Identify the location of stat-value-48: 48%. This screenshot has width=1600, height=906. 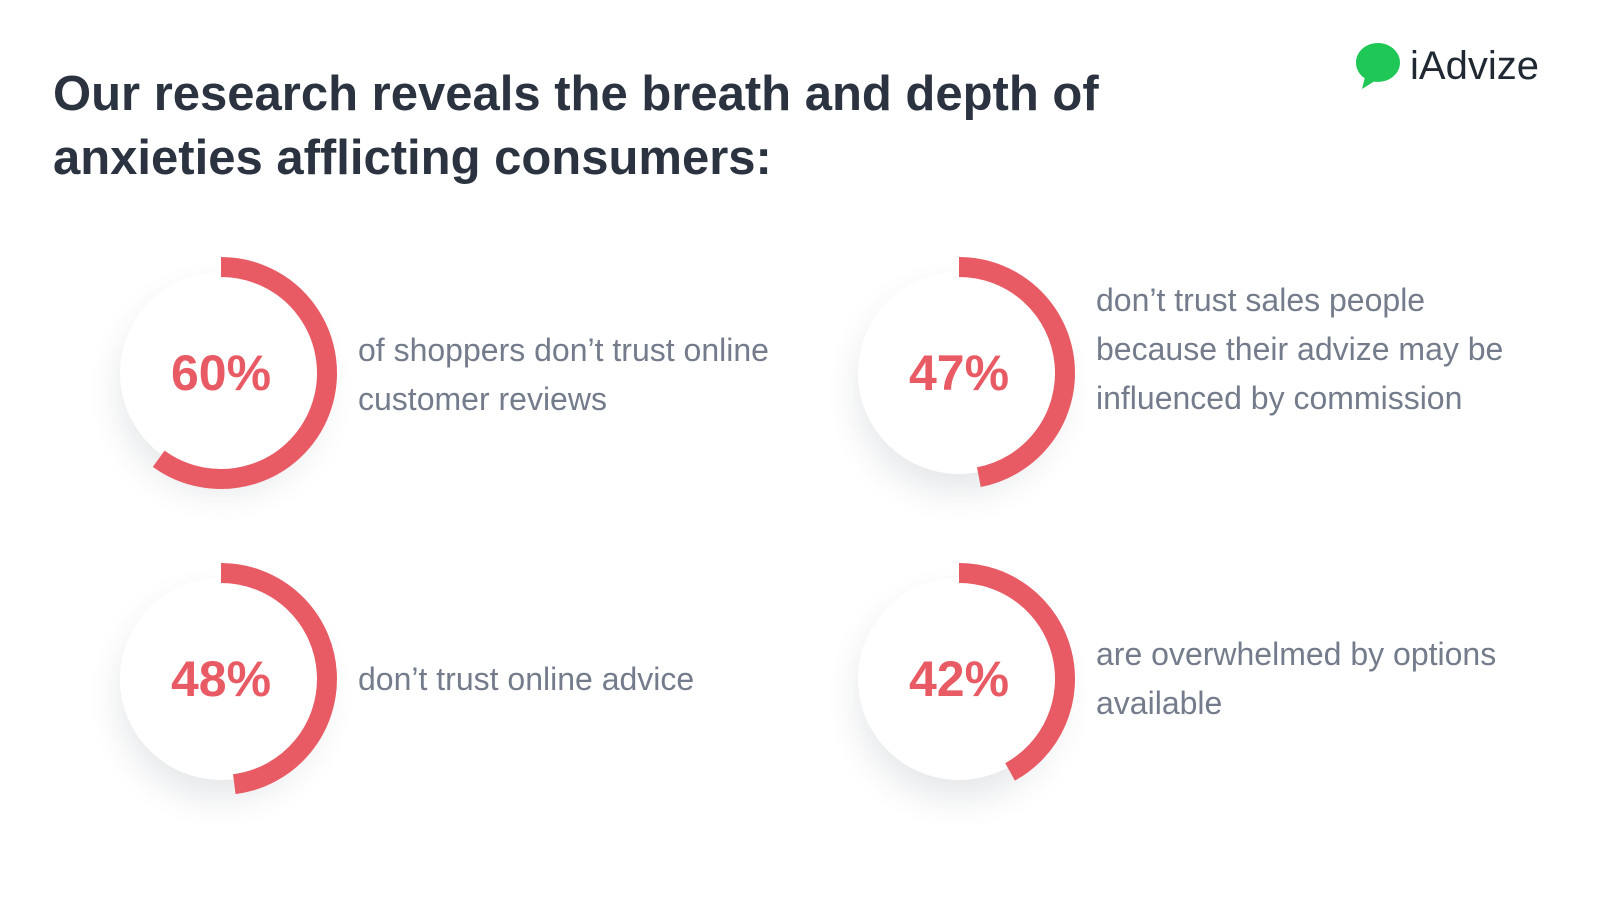
(221, 679).